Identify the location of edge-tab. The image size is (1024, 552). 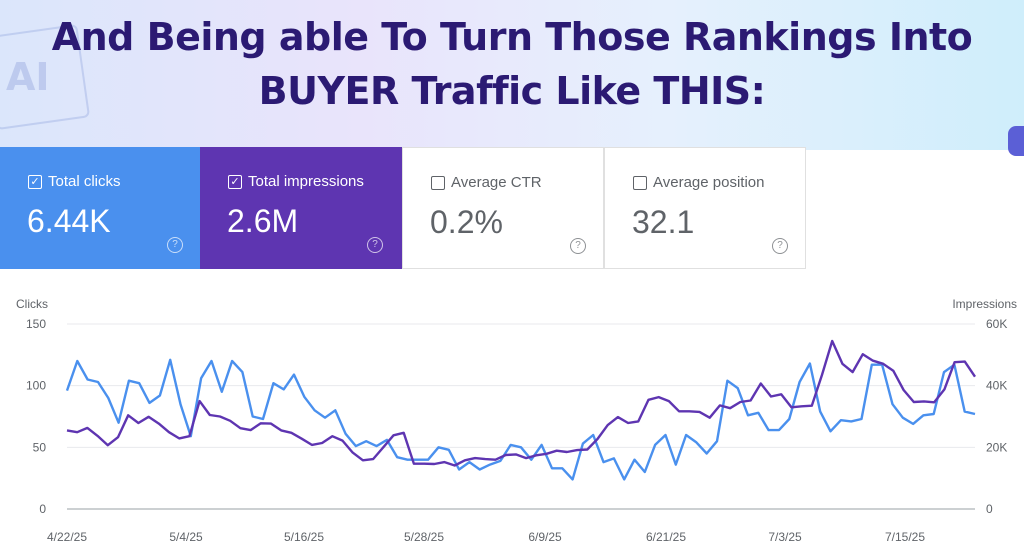
(1016, 141).